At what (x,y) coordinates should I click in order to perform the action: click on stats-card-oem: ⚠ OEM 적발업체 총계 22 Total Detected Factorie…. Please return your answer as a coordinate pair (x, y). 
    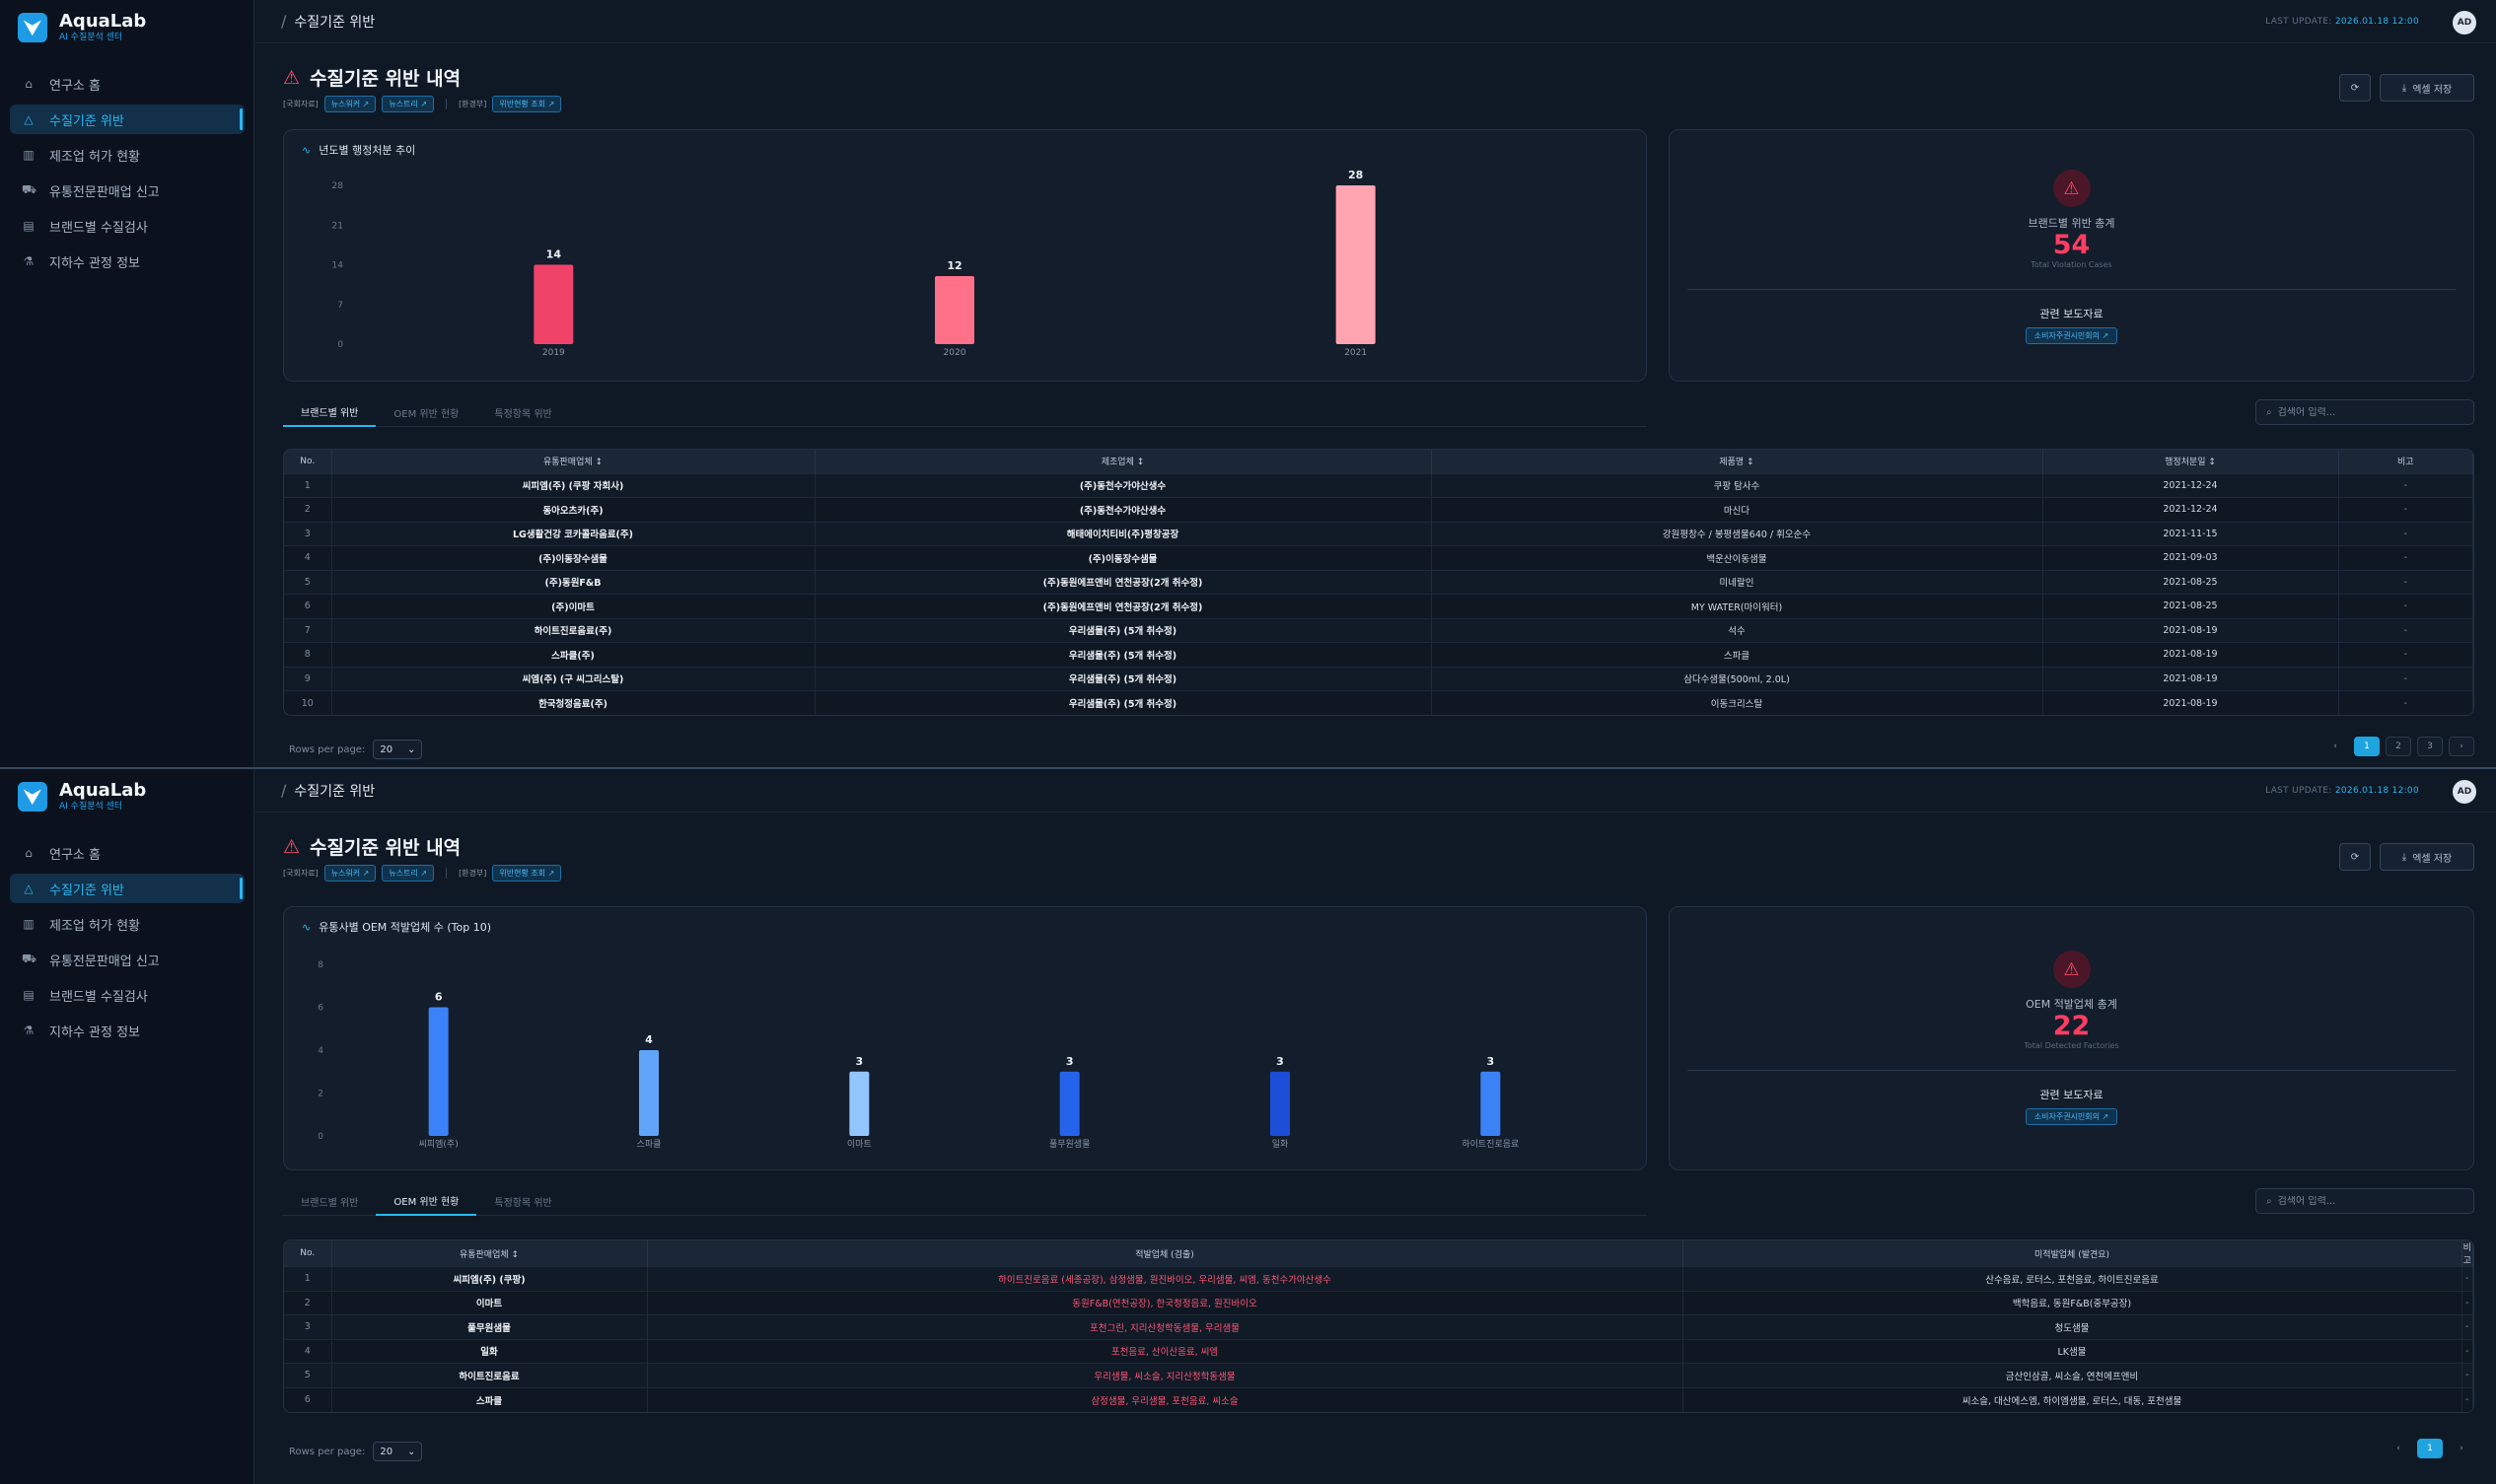
    Looking at the image, I should click on (2071, 1038).